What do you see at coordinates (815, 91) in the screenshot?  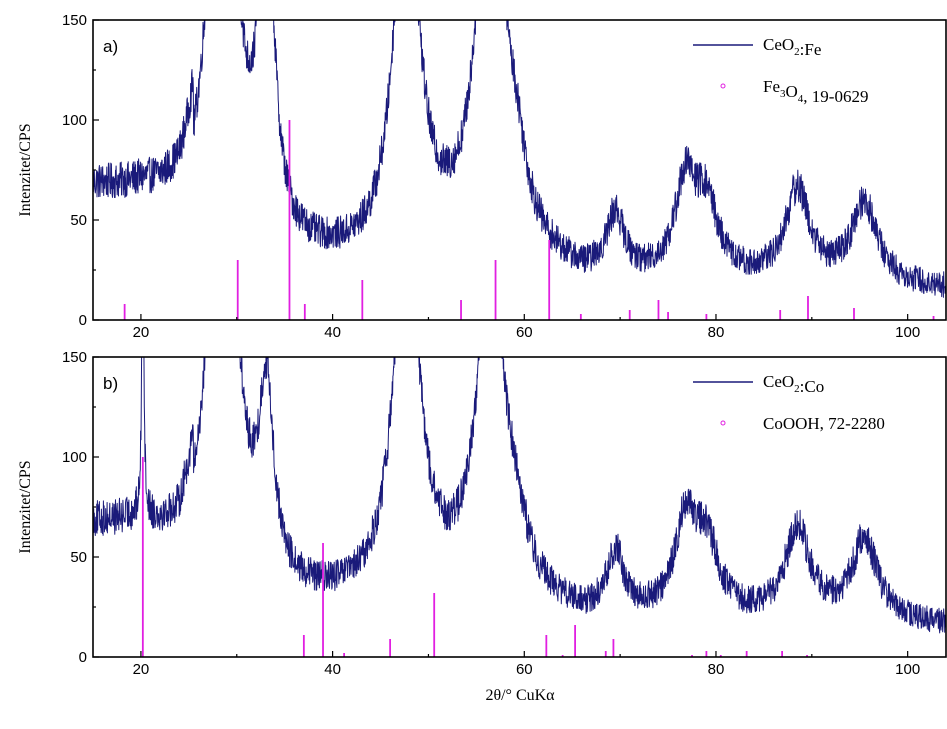 I see `legend-label-reference: Fe3O4, 19-0629` at bounding box center [815, 91].